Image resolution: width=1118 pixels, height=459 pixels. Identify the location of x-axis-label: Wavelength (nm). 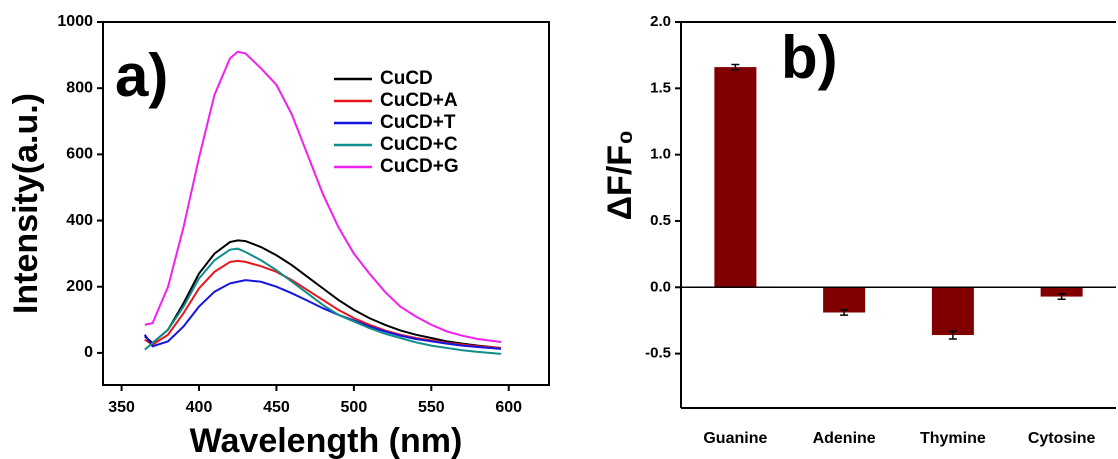
(326, 440).